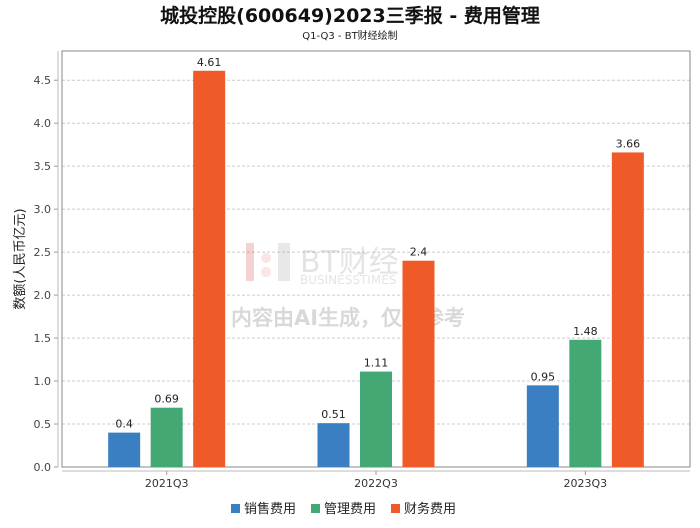 Image resolution: width=700 pixels, height=528 pixels. I want to click on x-tick-label: 2023Q3, so click(586, 483).